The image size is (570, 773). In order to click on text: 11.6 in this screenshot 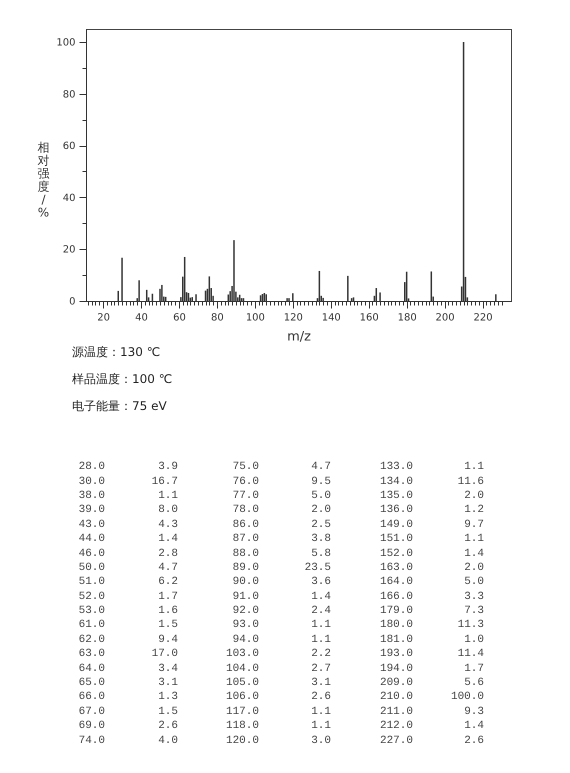, I will do `click(470, 481)`.